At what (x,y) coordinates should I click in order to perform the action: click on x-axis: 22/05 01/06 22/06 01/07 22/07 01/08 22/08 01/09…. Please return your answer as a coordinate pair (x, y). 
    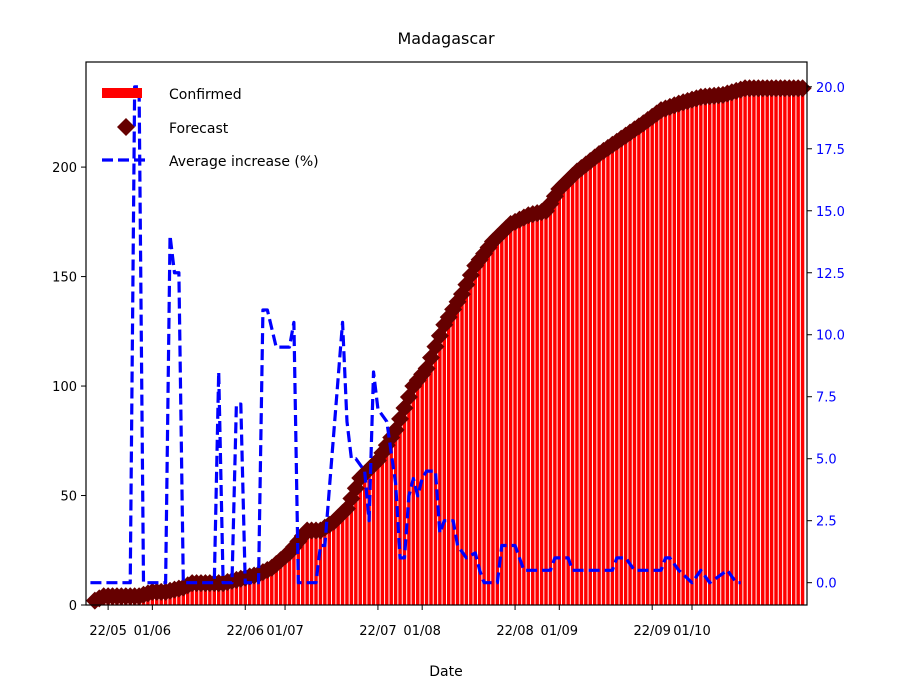
    Looking at the image, I should click on (400, 622).